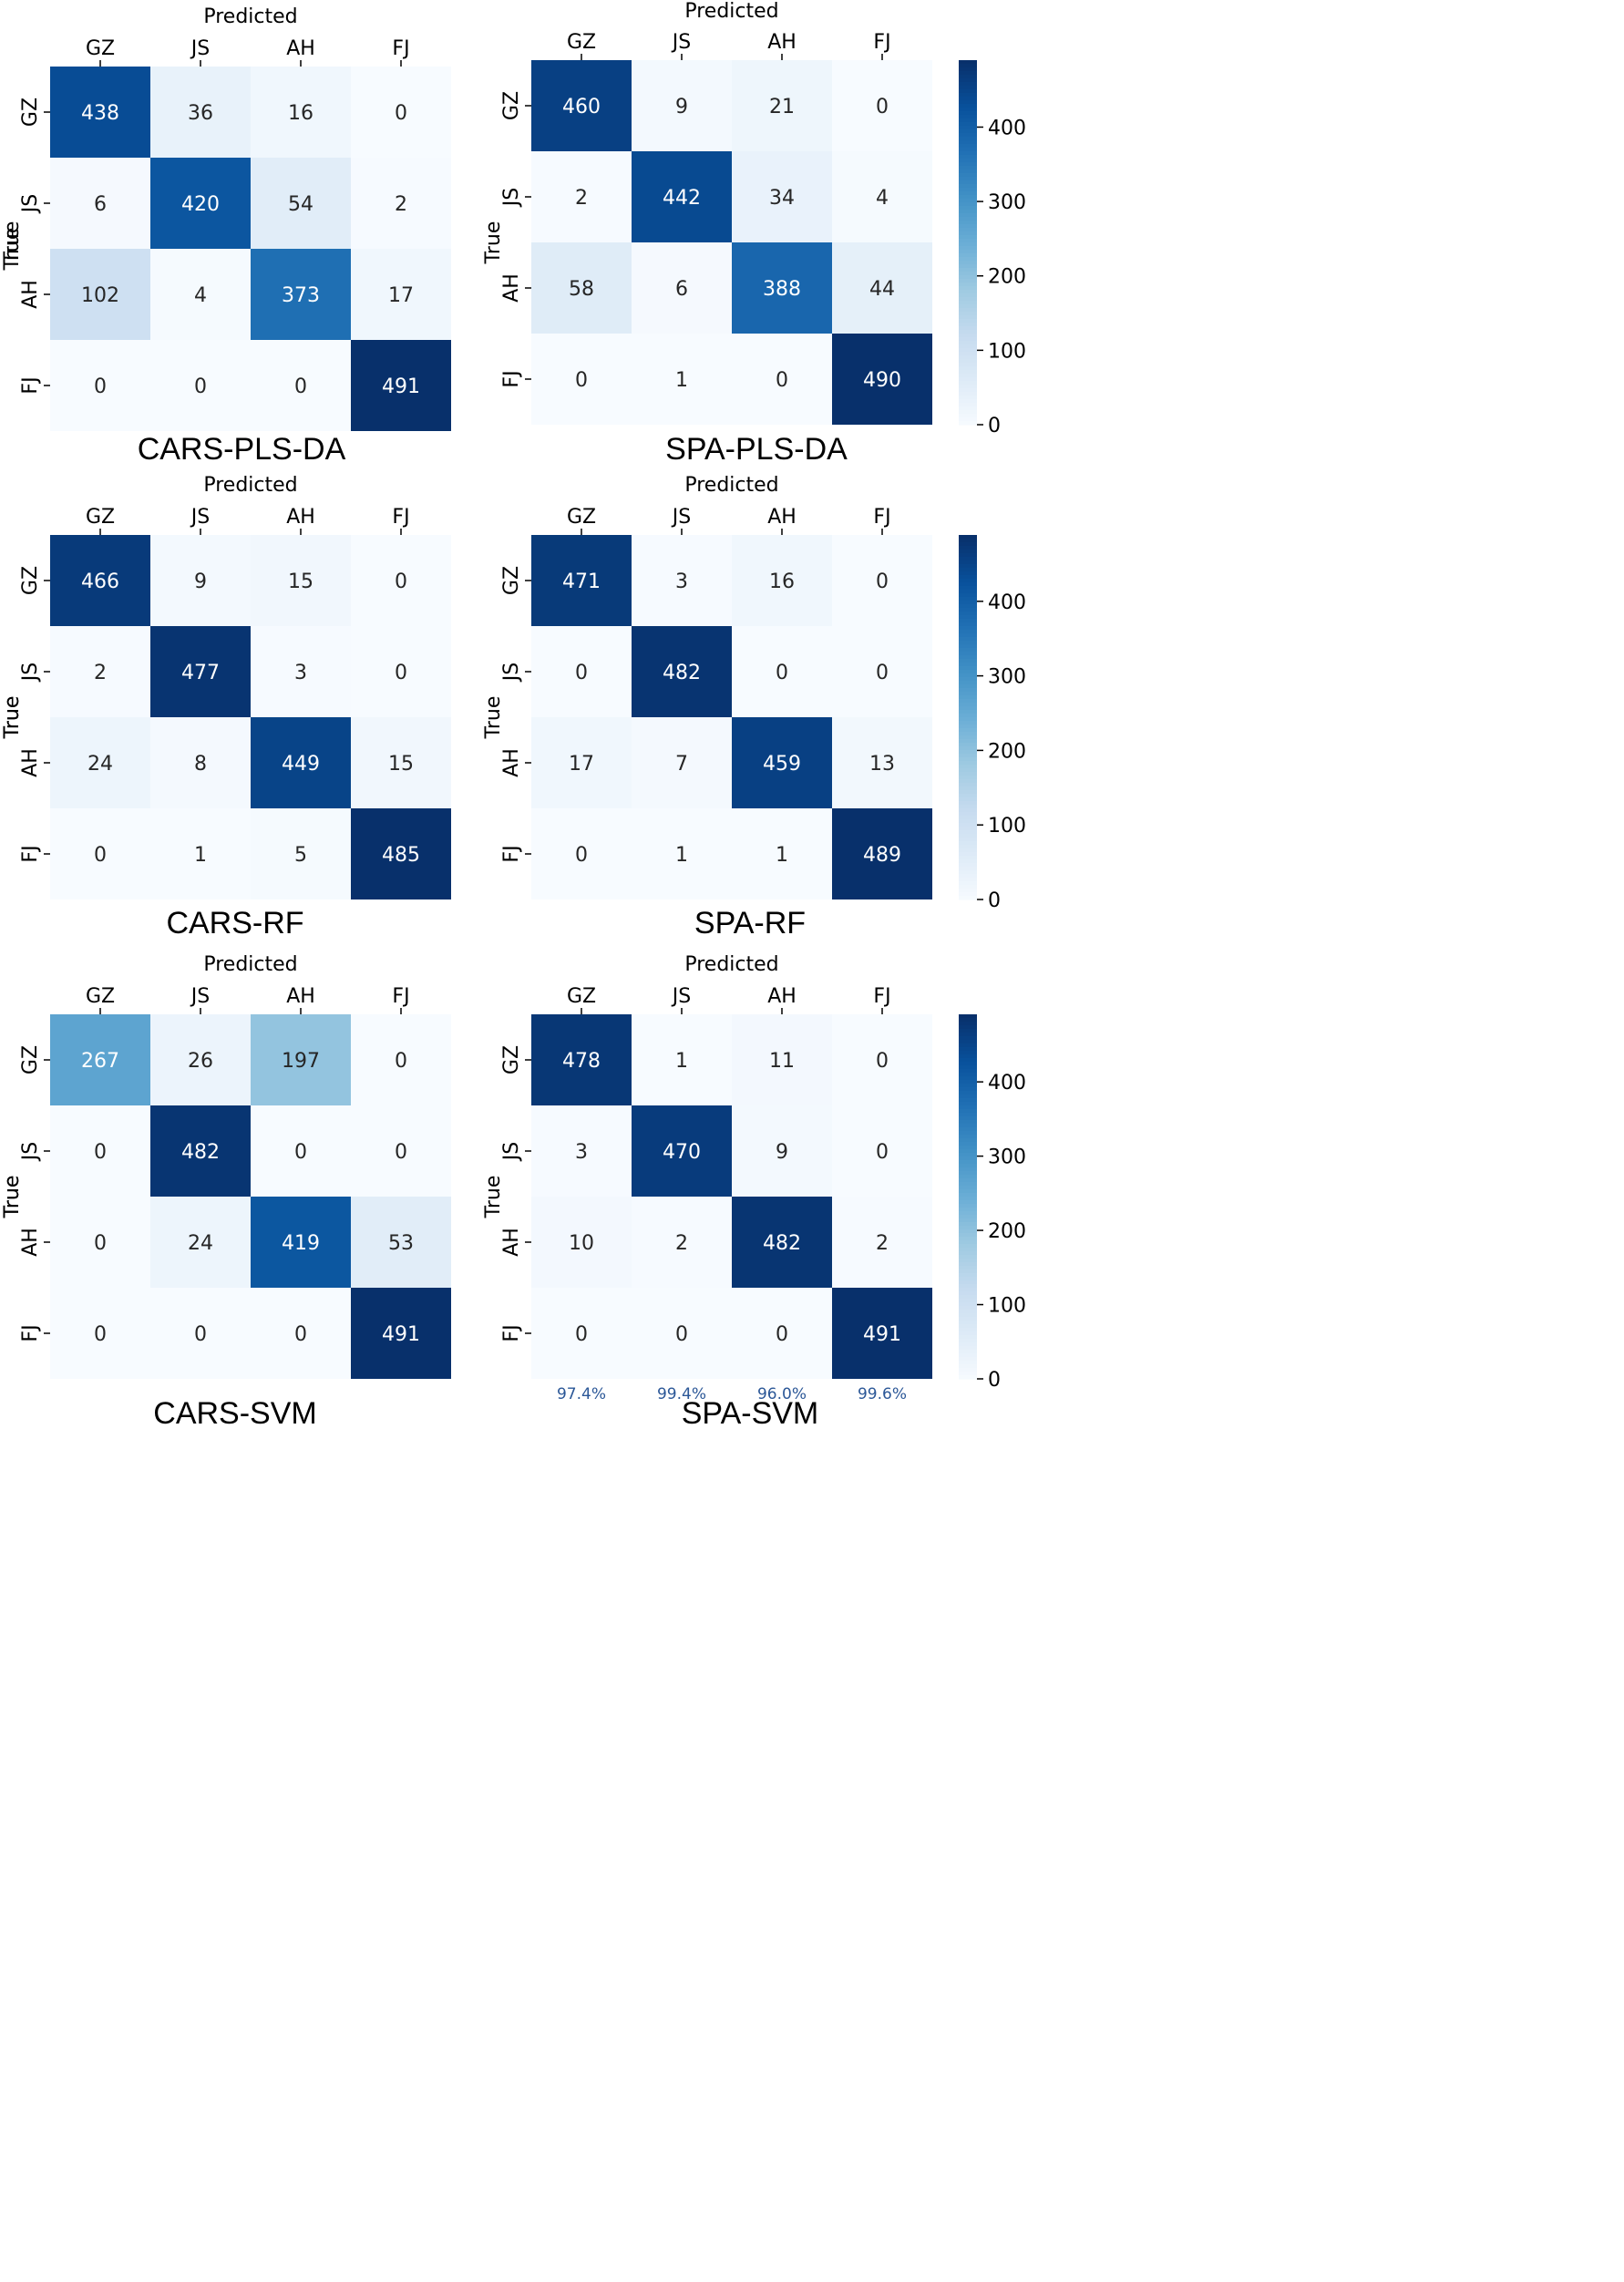 This screenshot has width=1624, height=2282. I want to click on colorbar: 0 100 200 300 400, so click(993, 723).